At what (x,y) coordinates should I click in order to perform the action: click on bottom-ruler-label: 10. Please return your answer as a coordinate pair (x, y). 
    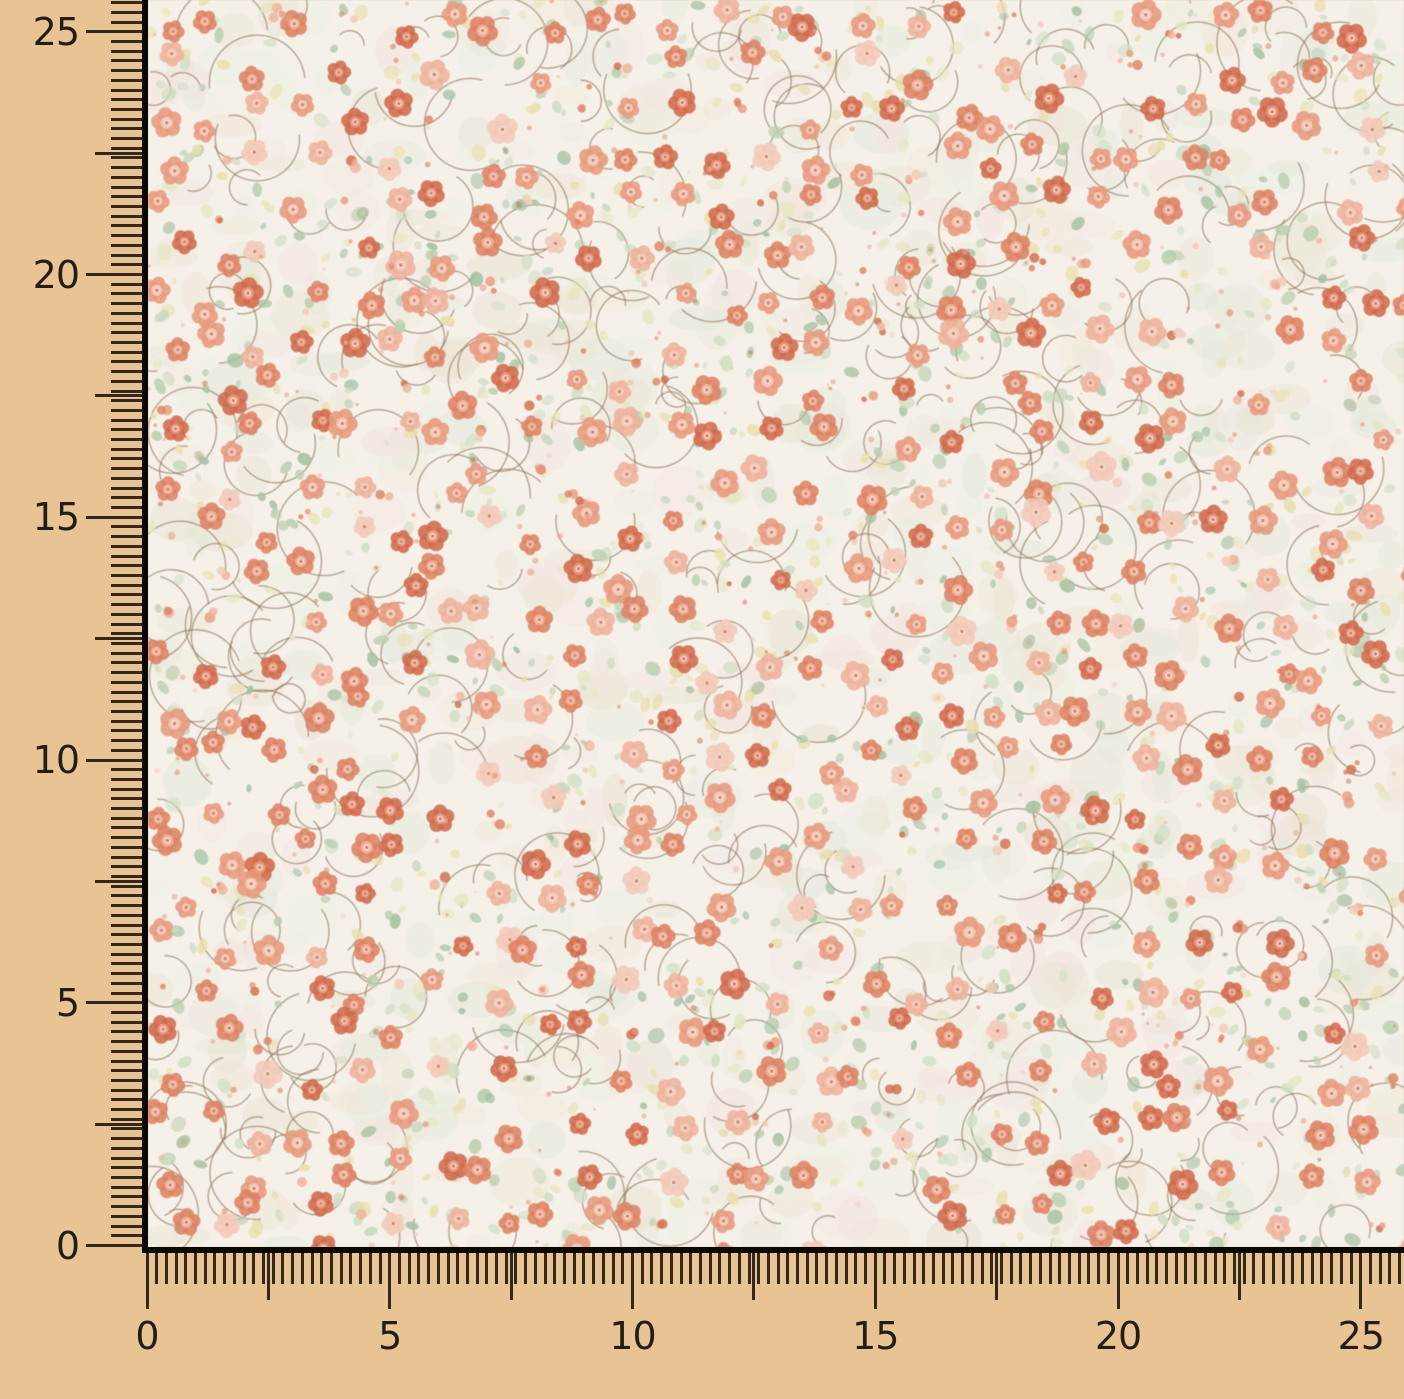
    Looking at the image, I should click on (632, 1336).